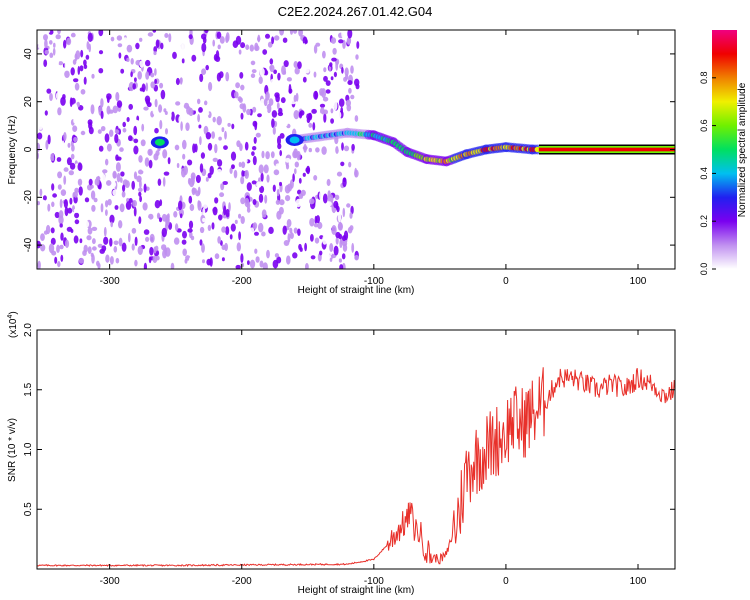 The image size is (750, 600). I want to click on colorbar-tick-label: 0.0, so click(704, 269).